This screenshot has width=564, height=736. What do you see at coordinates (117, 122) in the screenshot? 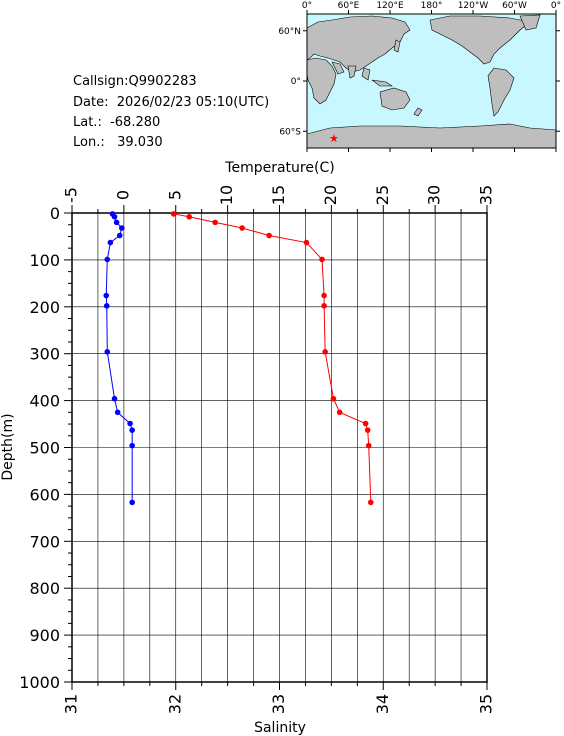
I see `latitude-text: Lat.: -68.280` at bounding box center [117, 122].